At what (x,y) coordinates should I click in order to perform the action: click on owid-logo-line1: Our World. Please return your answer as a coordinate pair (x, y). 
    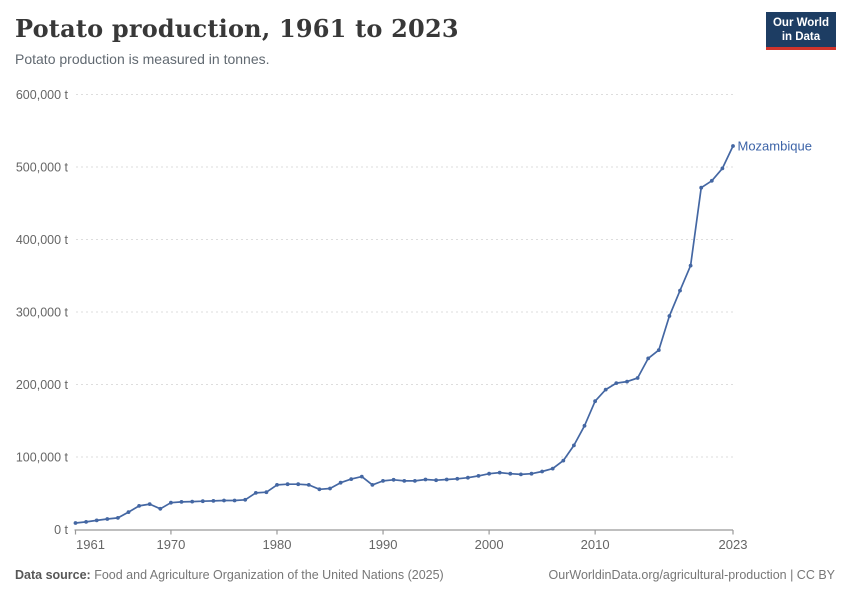
    Looking at the image, I should click on (800, 23).